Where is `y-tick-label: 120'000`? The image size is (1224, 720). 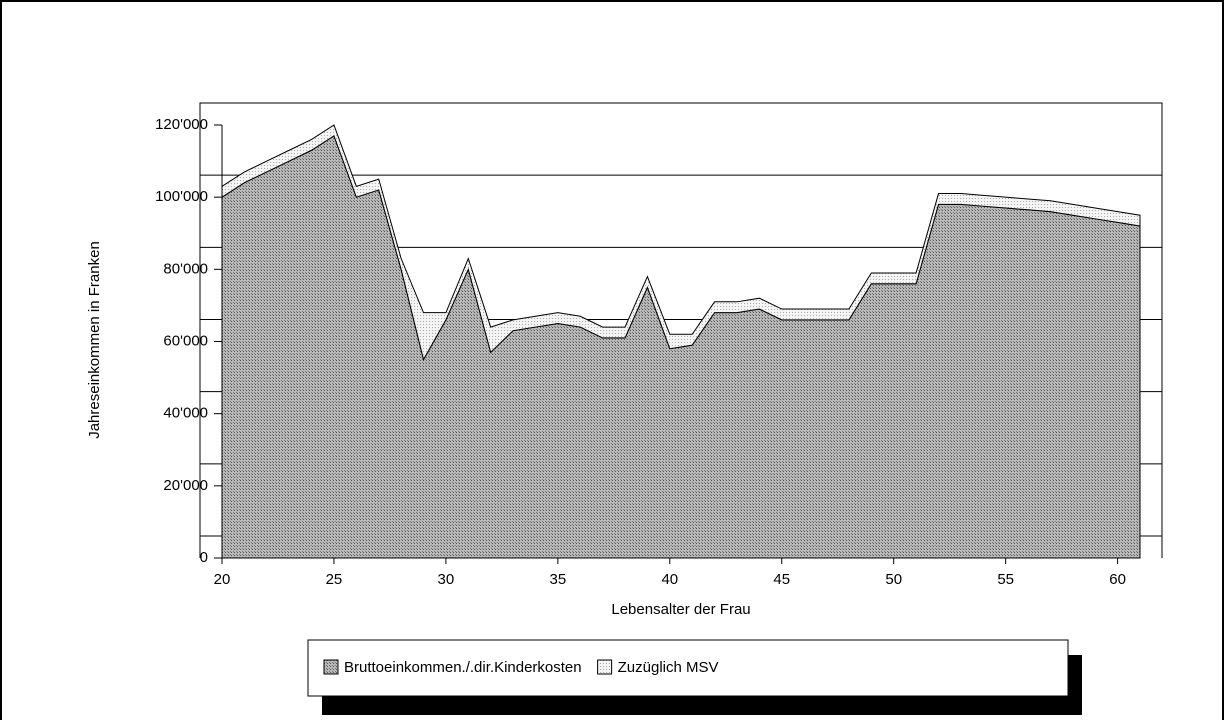
y-tick-label: 120'000 is located at coordinates (181, 124).